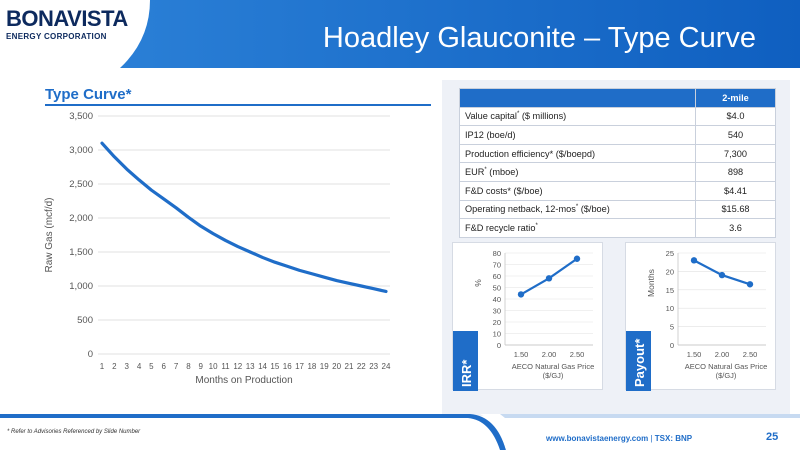 This screenshot has height=450, width=800. I want to click on table-row: EUR* (mboe) 898, so click(617, 172).